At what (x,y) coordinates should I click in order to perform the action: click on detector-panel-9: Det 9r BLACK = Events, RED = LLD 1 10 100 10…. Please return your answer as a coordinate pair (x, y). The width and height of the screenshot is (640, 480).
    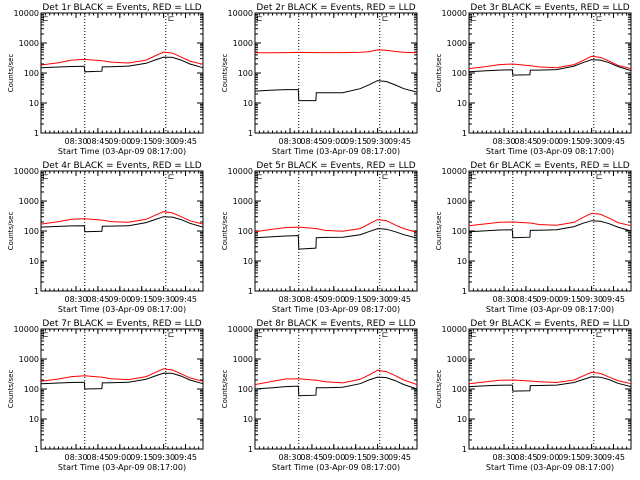
    Looking at the image, I should click on (533, 395).